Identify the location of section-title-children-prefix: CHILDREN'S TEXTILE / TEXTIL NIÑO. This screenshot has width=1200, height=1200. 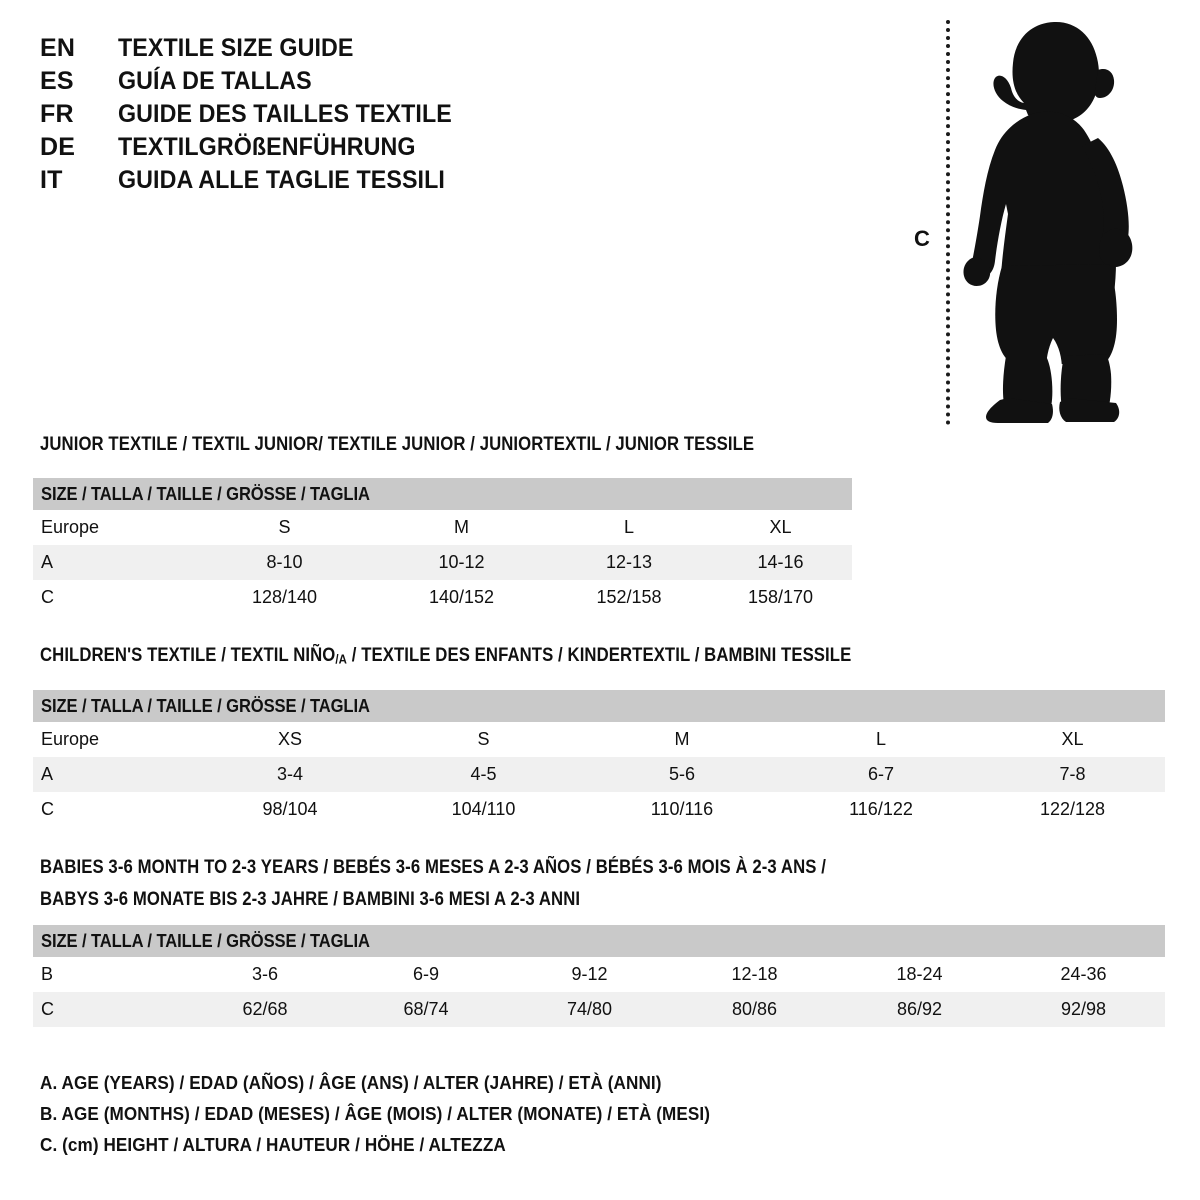
(188, 655).